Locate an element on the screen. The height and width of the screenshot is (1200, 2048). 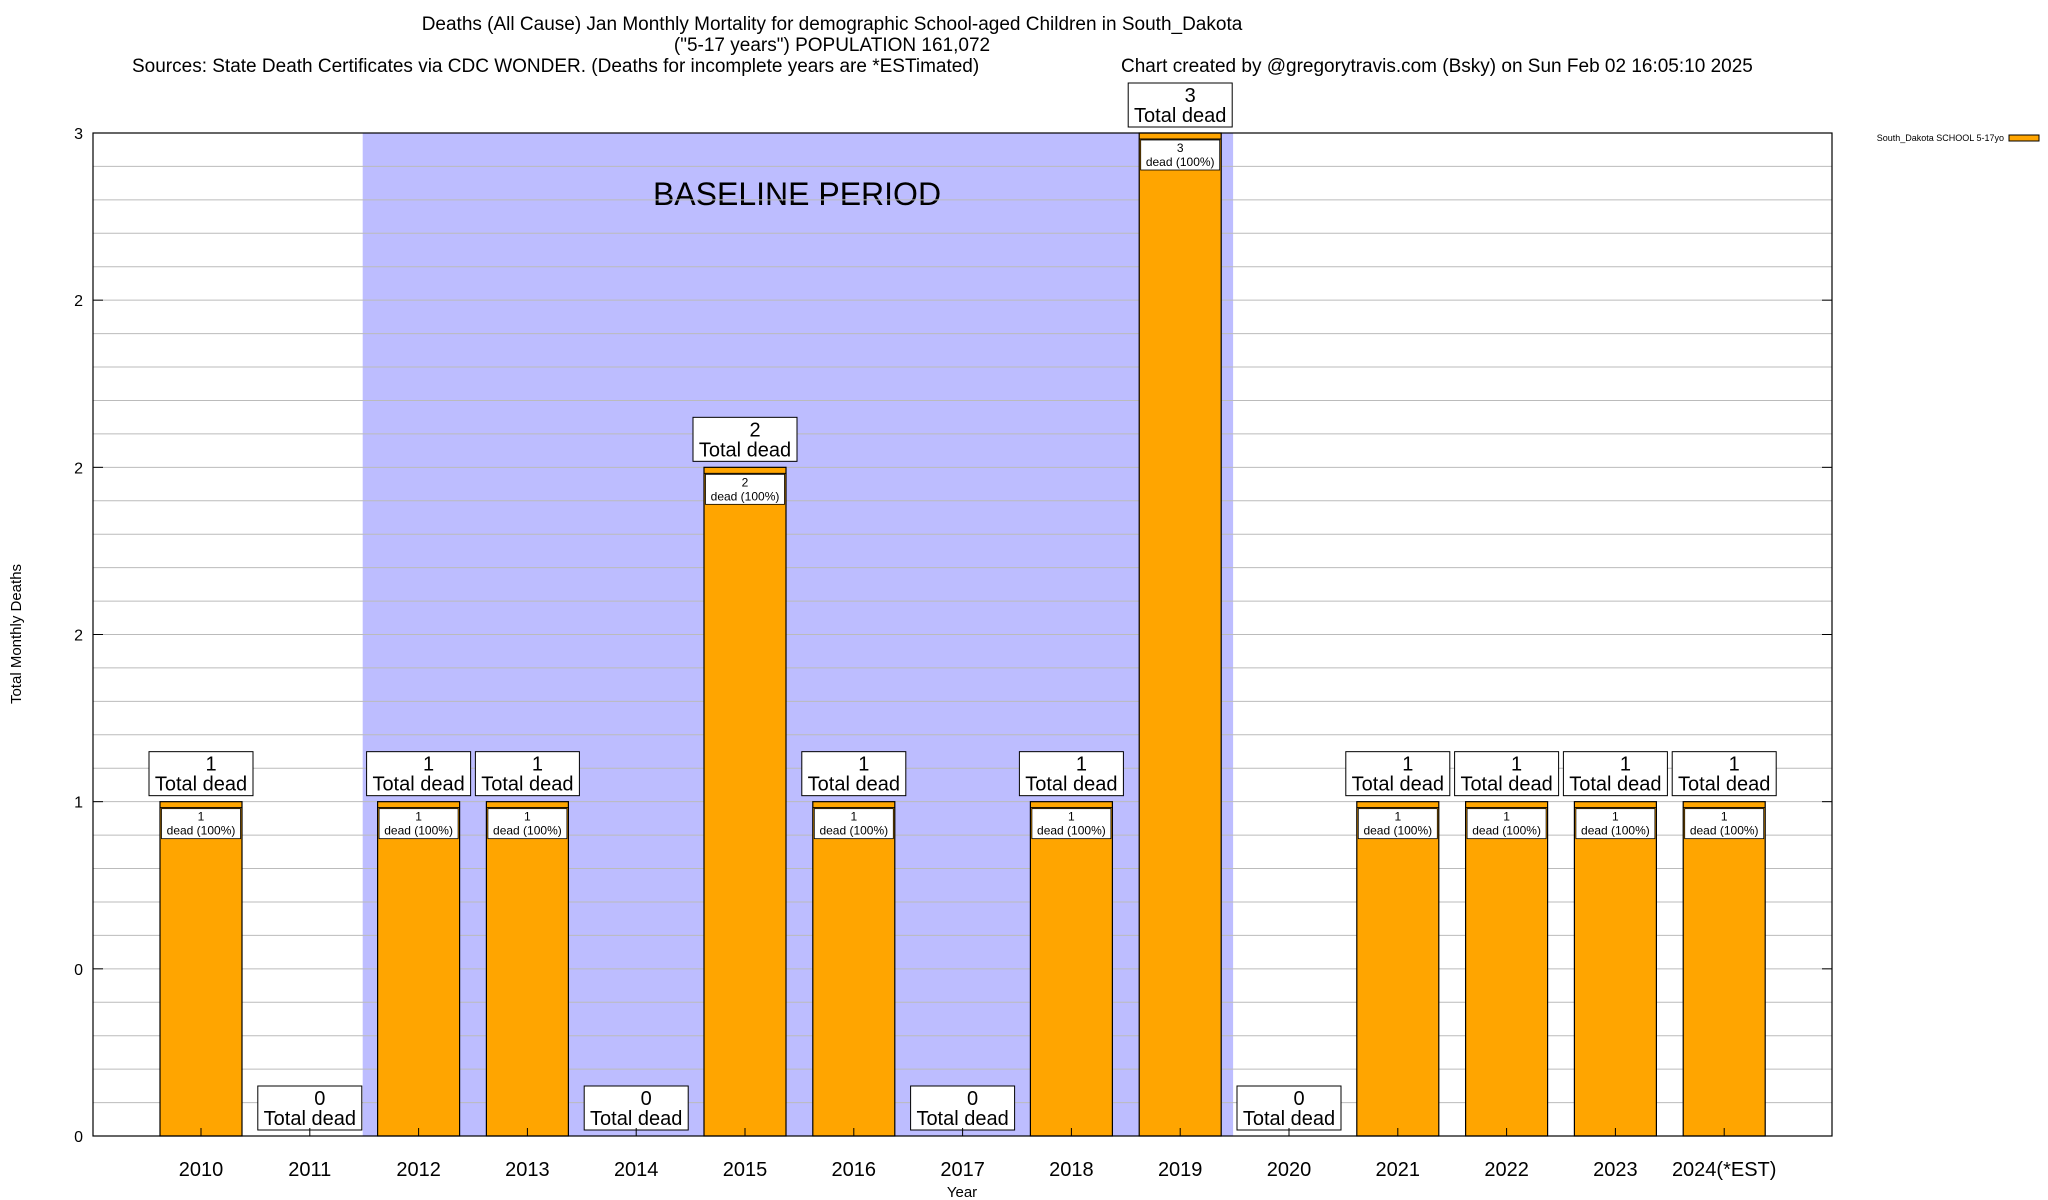
x-tick-label: 2018 is located at coordinates (1071, 1170).